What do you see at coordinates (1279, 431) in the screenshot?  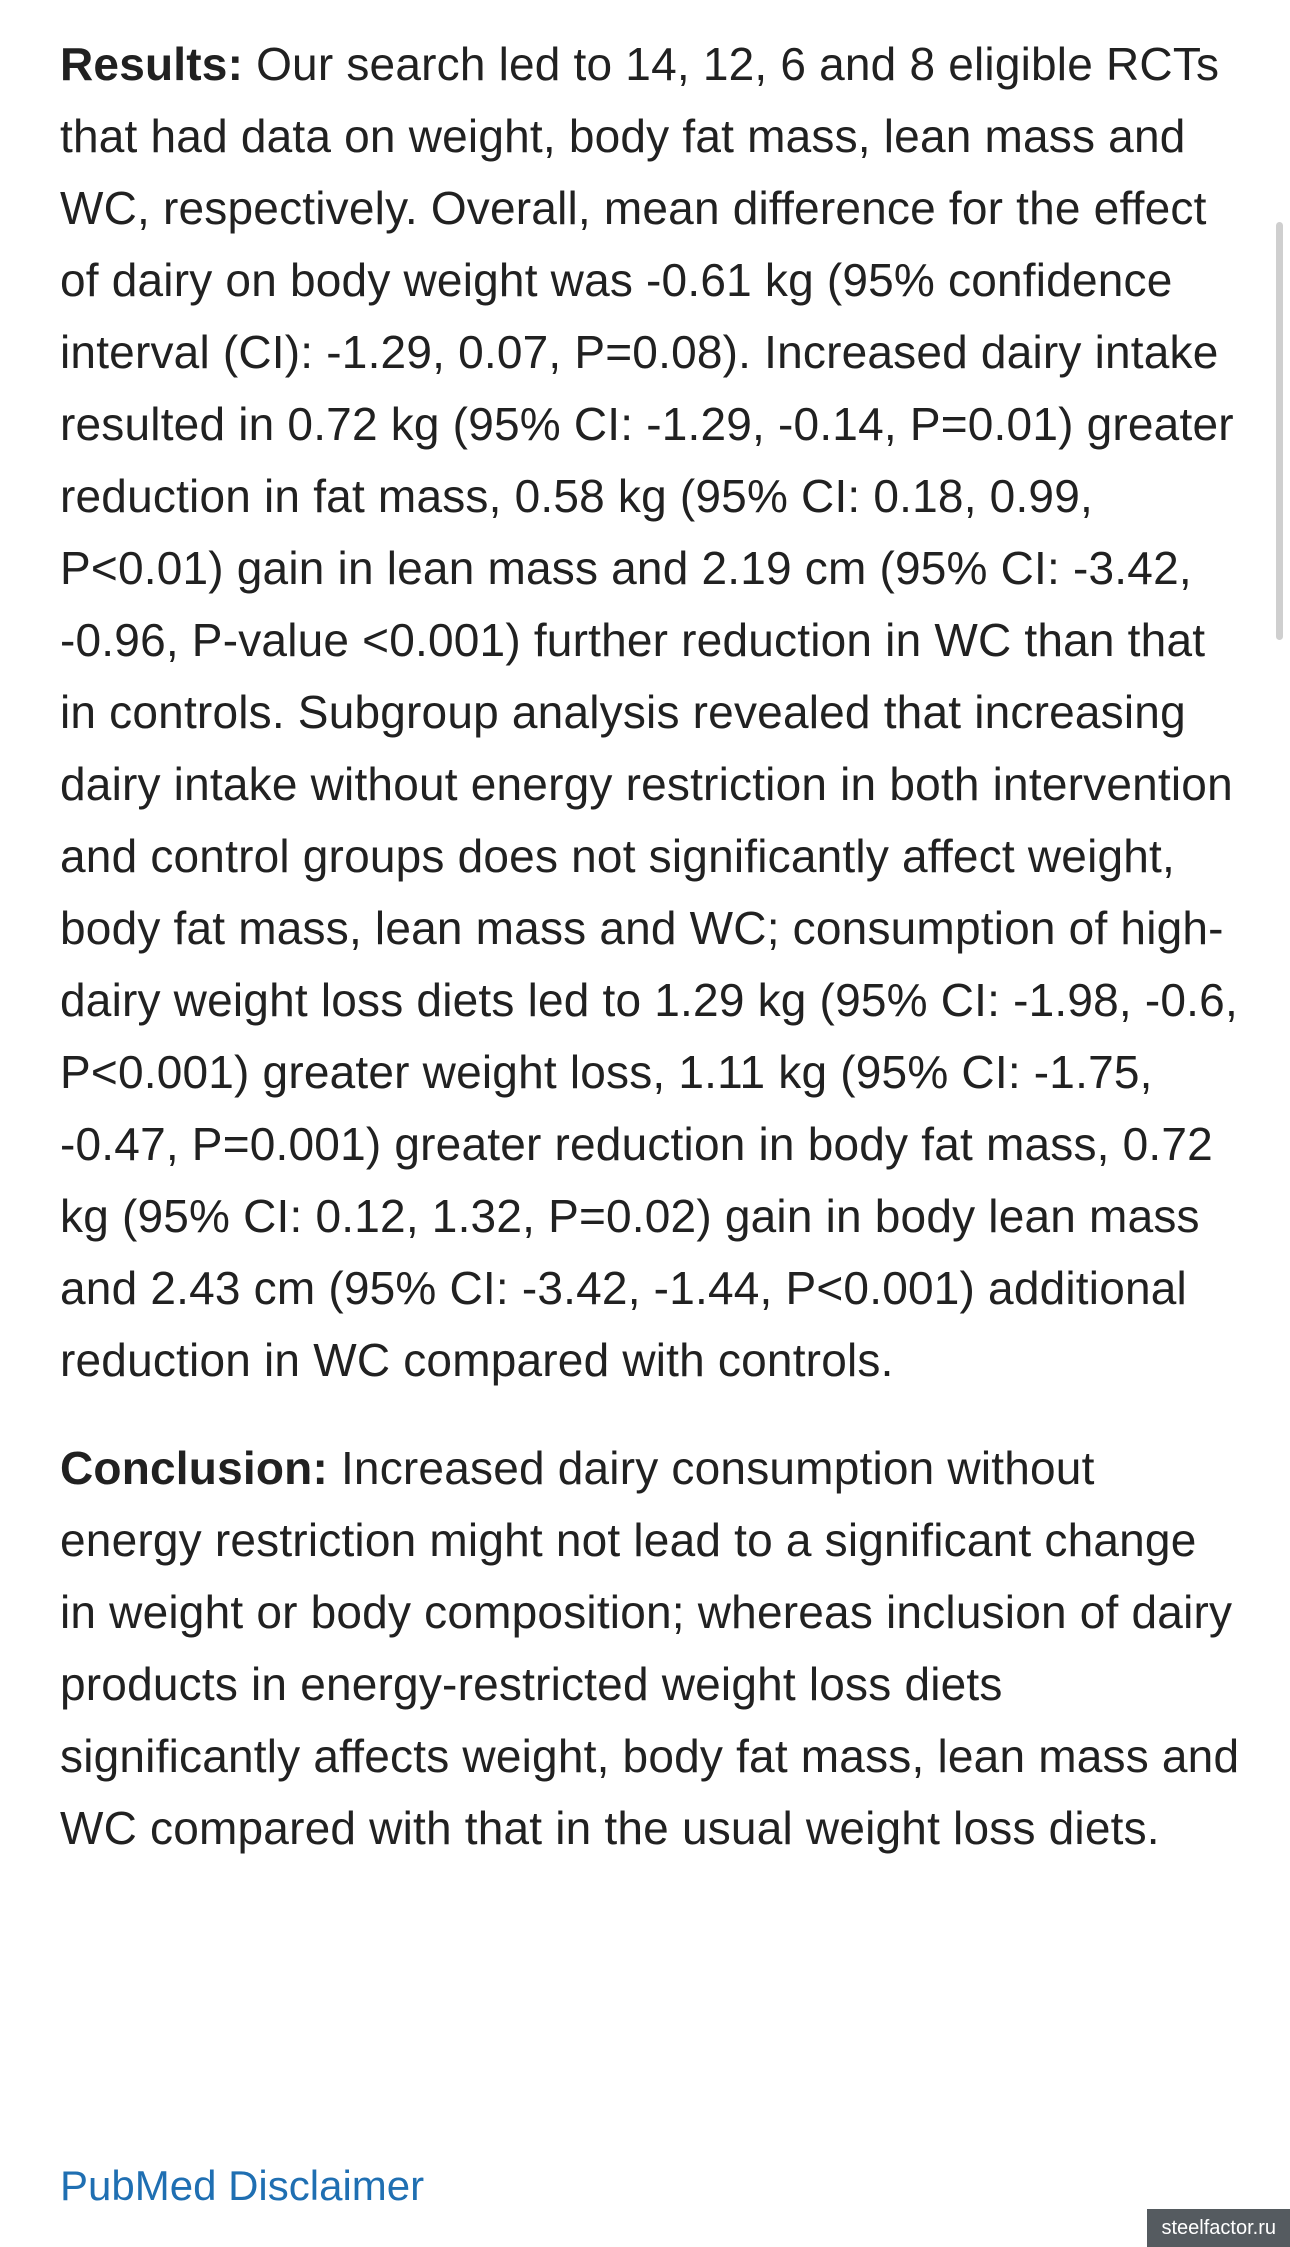 I see `scrollbar` at bounding box center [1279, 431].